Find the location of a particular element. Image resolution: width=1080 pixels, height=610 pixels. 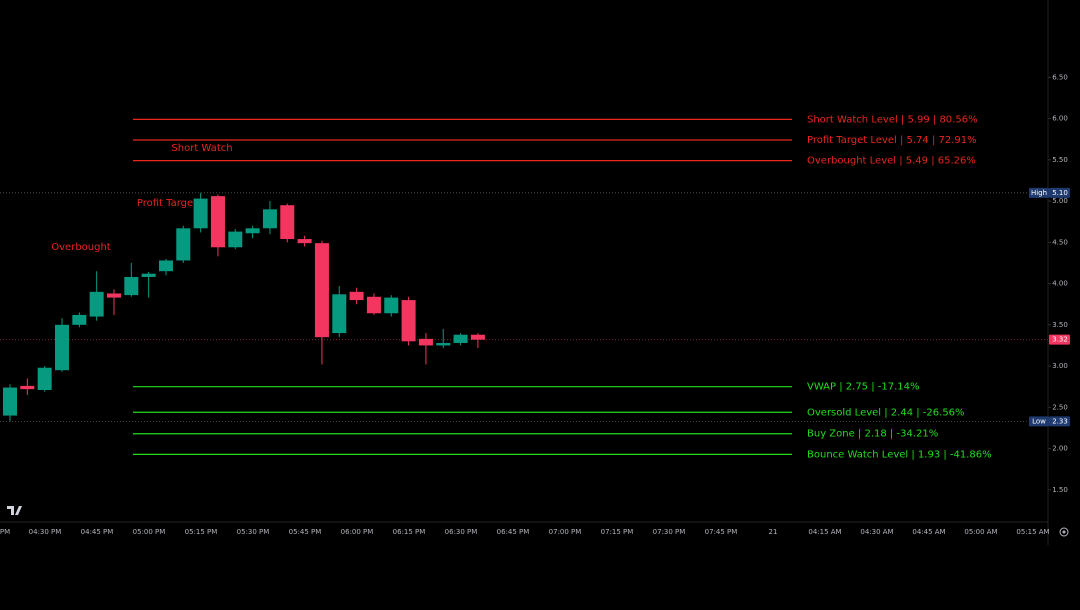

price-marker-label: 3.32 is located at coordinates (1060, 340).